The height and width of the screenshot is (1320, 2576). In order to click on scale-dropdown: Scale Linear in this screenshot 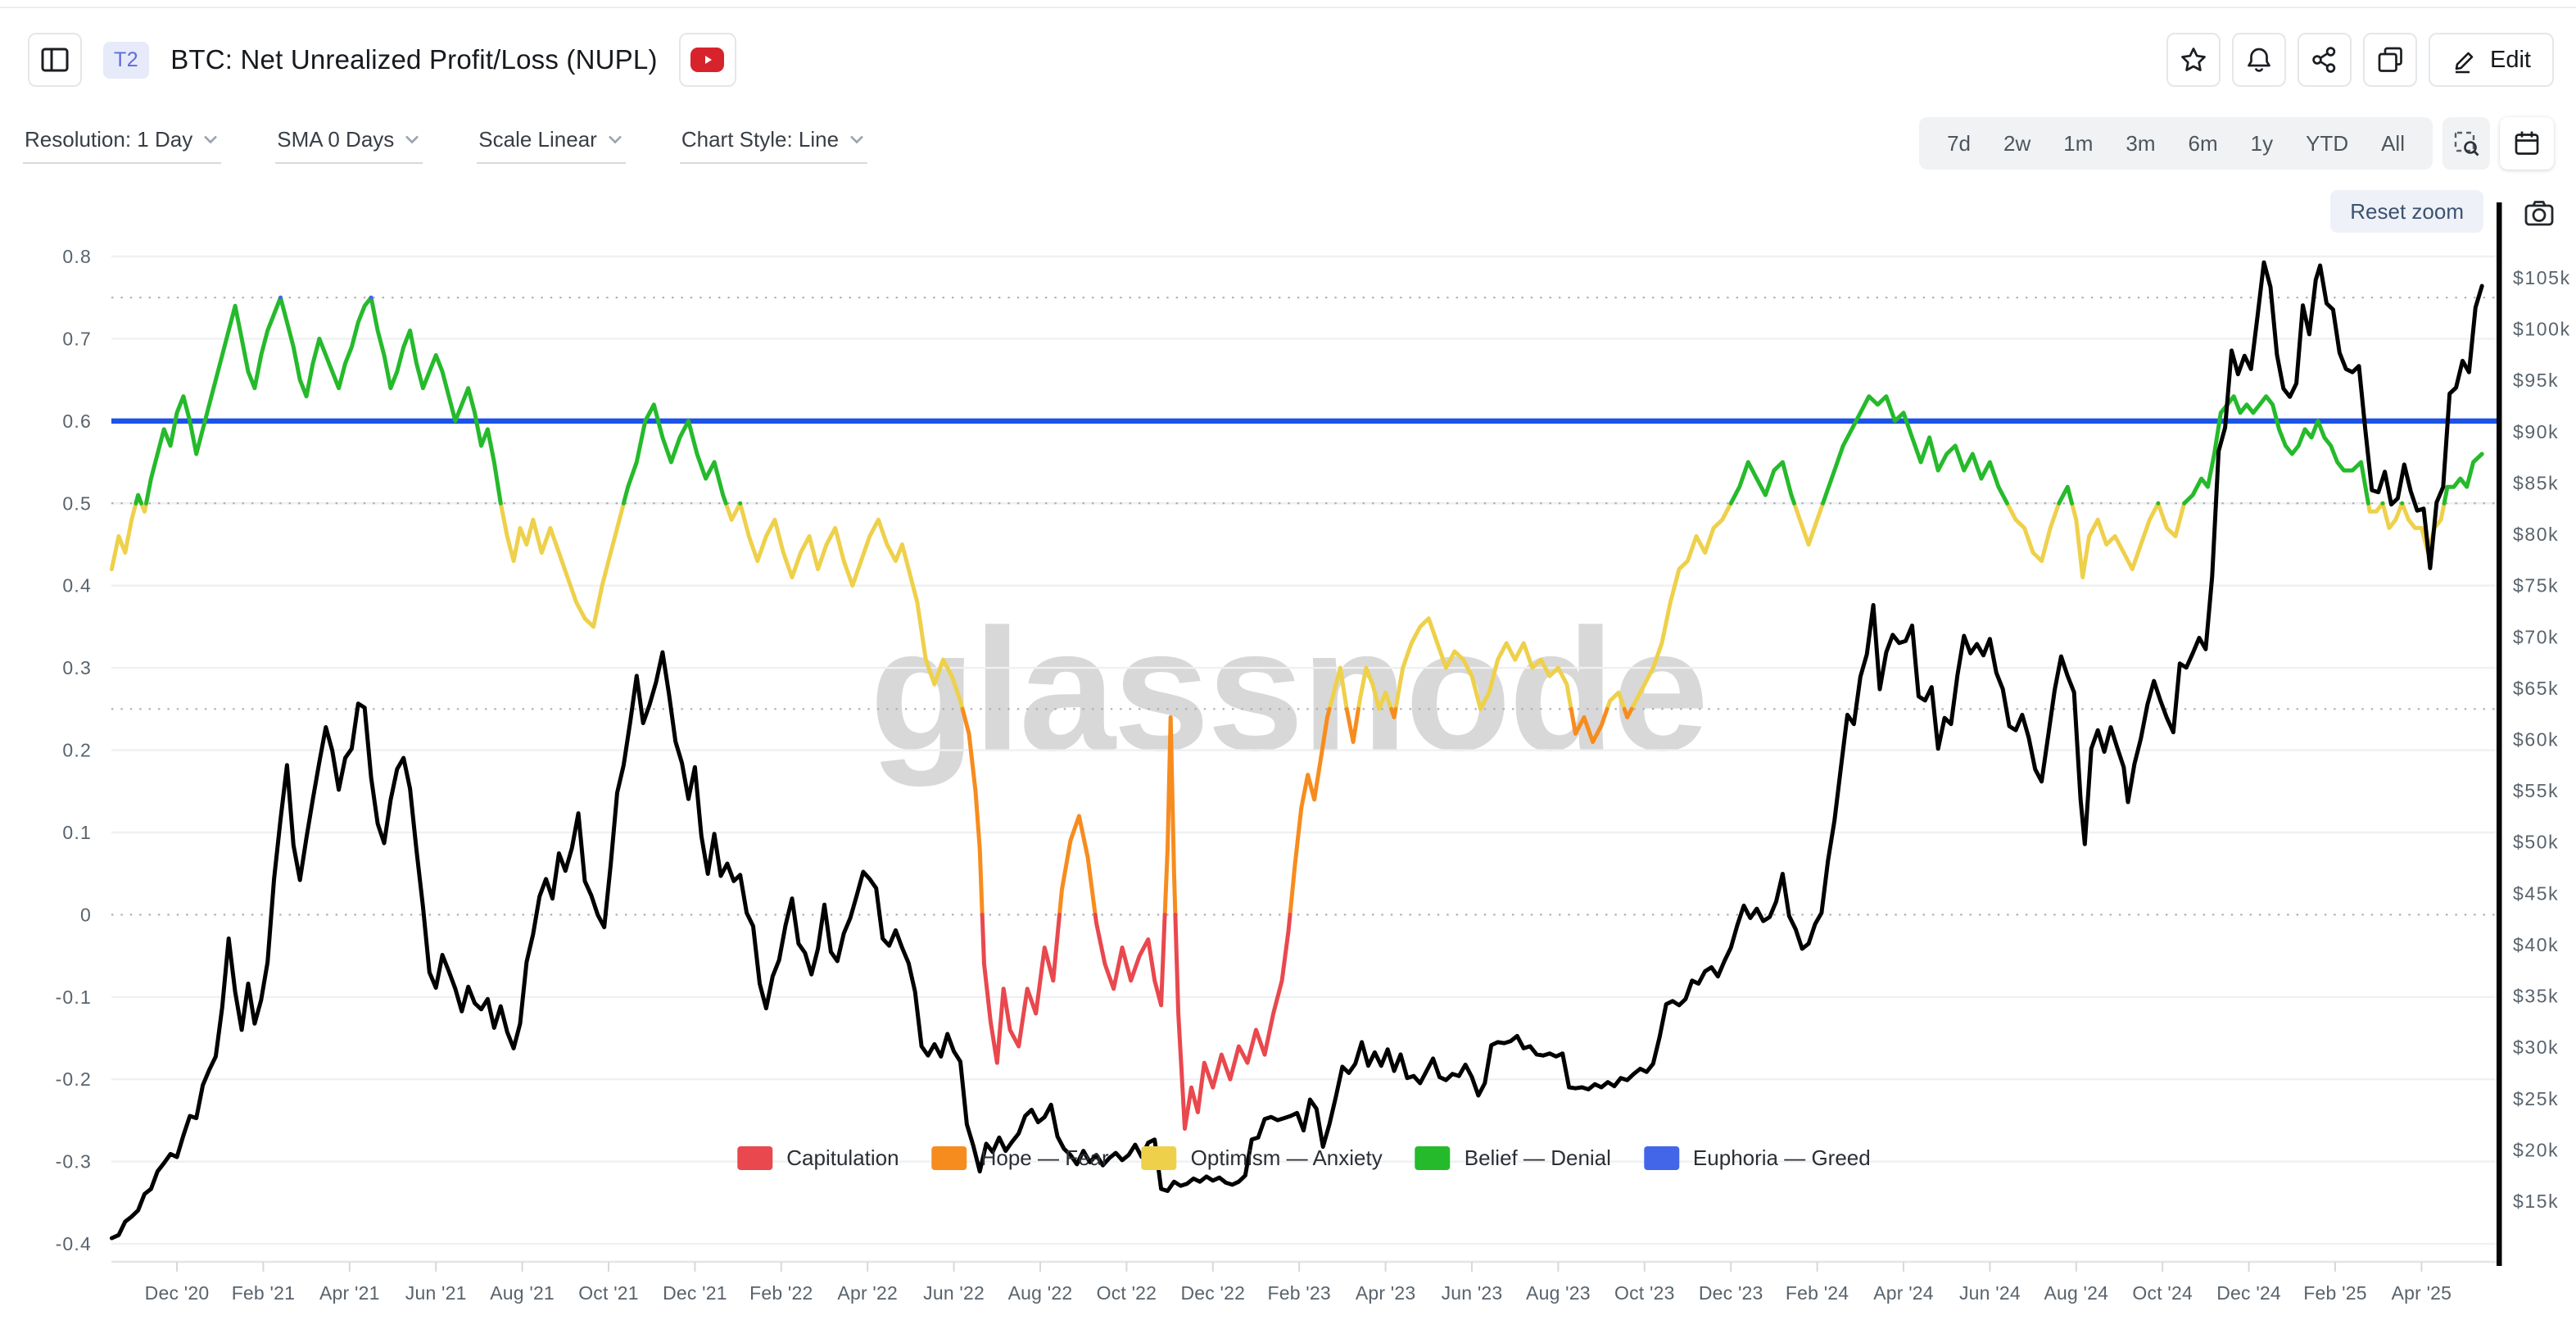, I will do `click(551, 144)`.